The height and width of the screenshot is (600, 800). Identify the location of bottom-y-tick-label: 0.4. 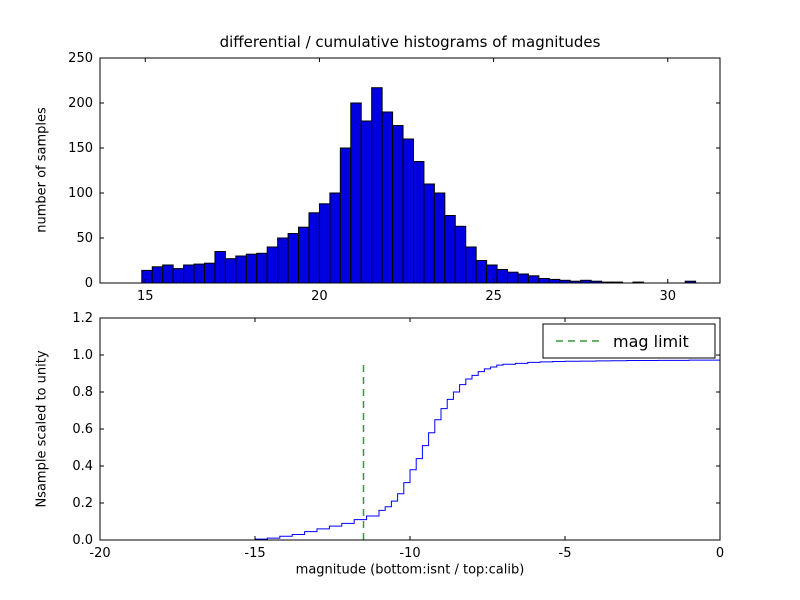
(82, 466).